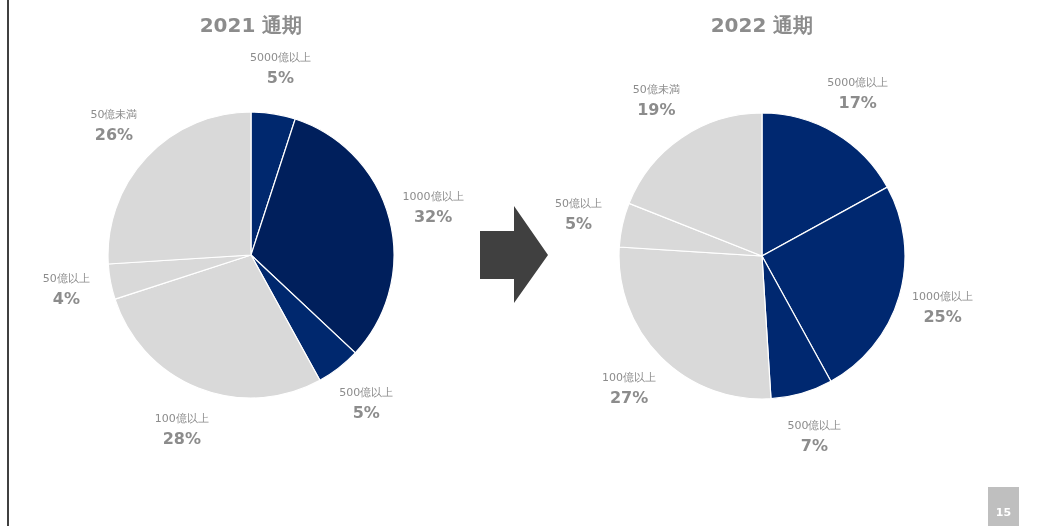  What do you see at coordinates (814, 445) in the screenshot?
I see `data-label: 7%` at bounding box center [814, 445].